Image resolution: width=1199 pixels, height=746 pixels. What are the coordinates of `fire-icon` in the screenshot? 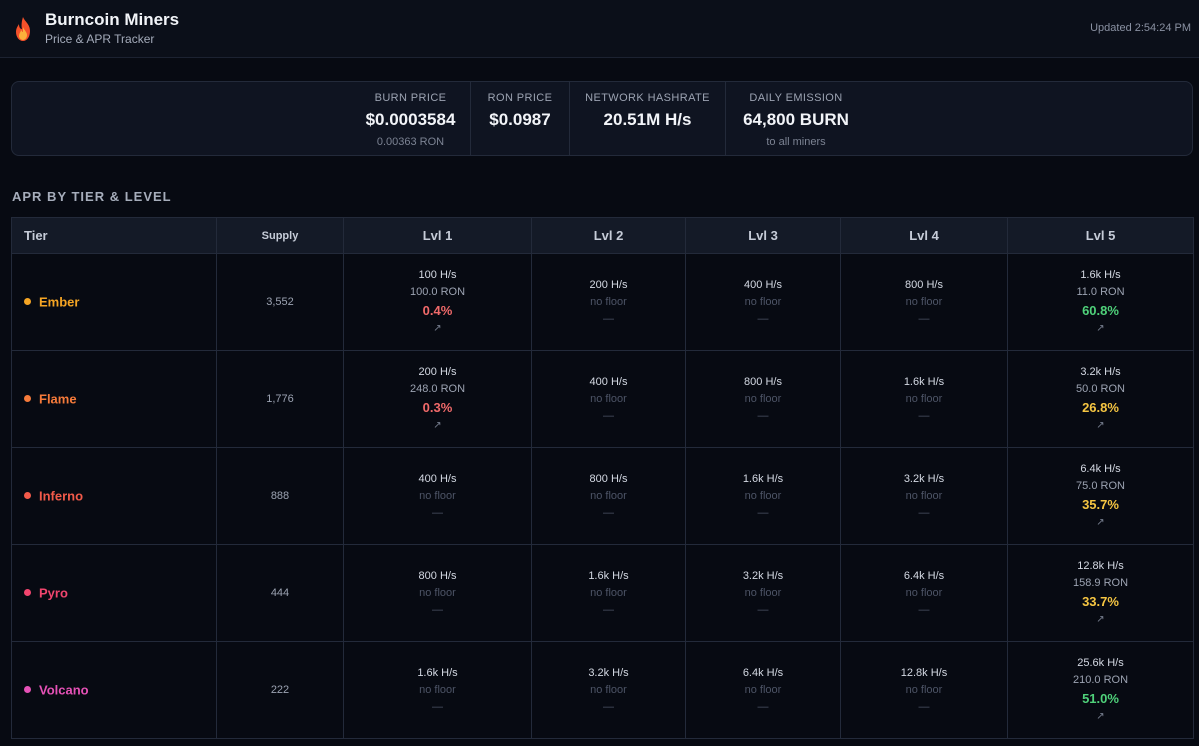 It's located at (23, 29).